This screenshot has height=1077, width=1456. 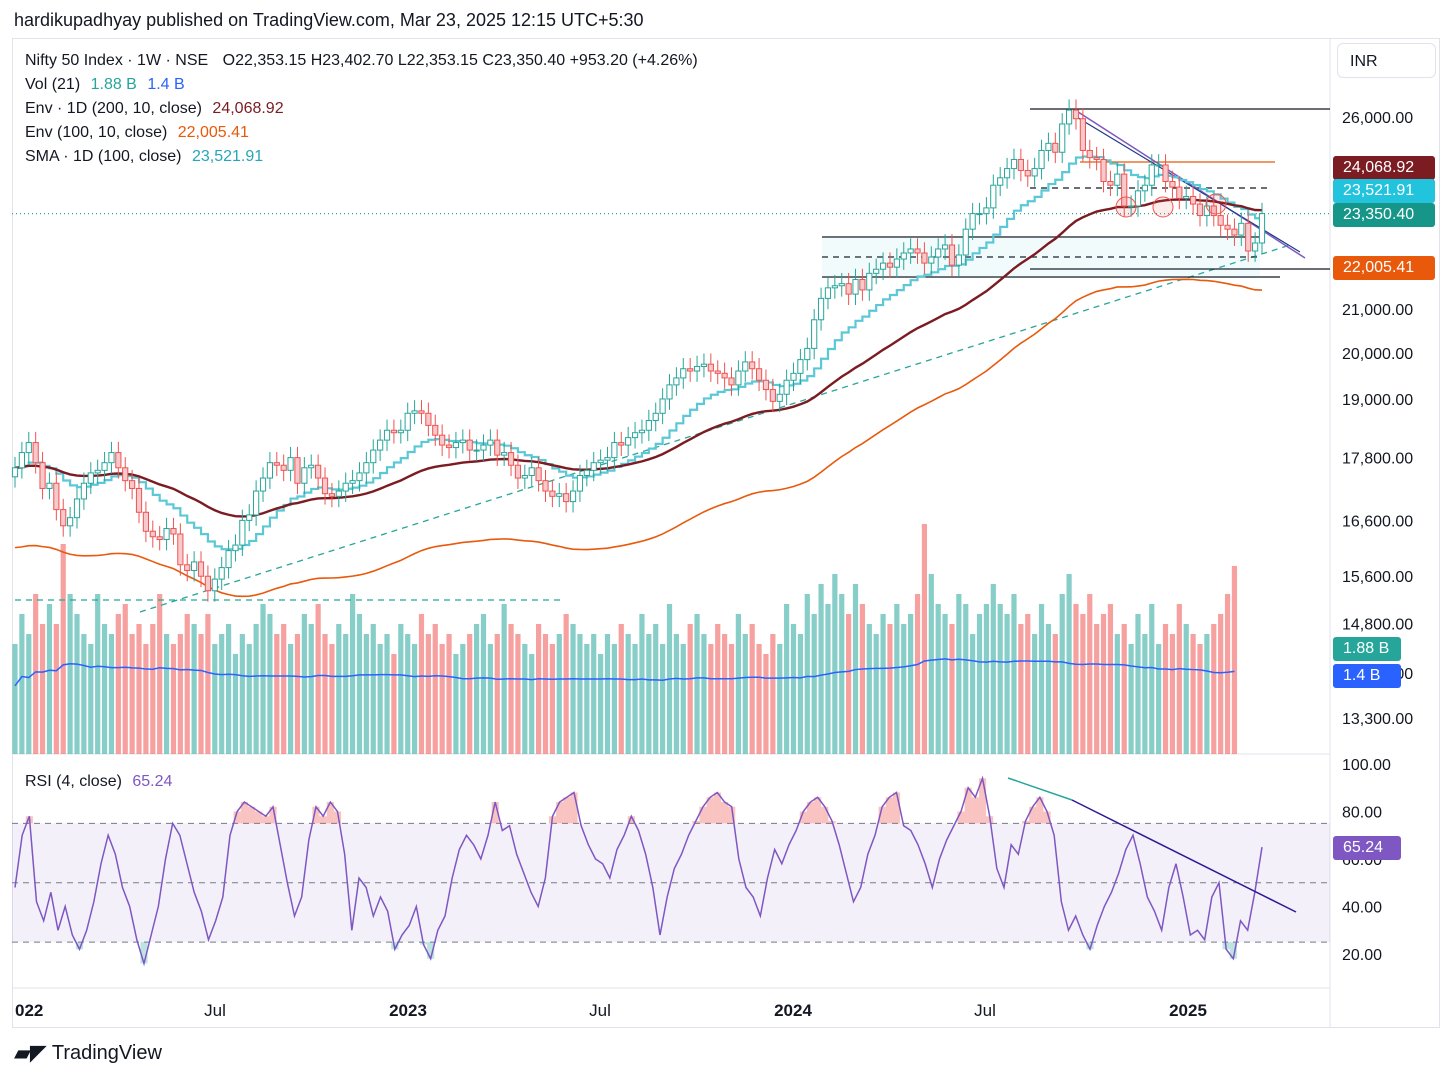 I want to click on rsi-tick-label: 80.00, so click(x=1362, y=813).